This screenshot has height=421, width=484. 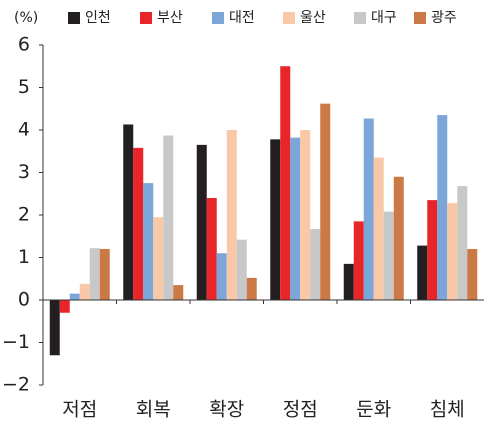 I want to click on y-tick-label: 6, so click(x=24, y=45).